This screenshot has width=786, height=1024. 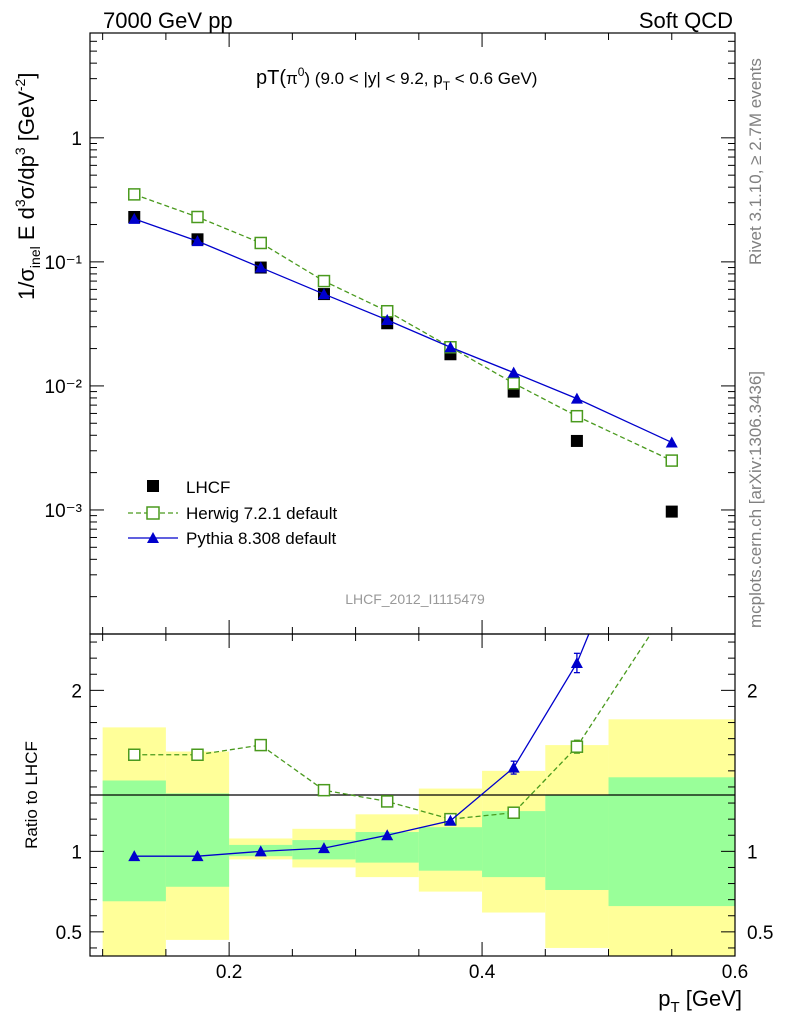 I want to click on x-tick-label: 0.6, so click(x=735, y=972).